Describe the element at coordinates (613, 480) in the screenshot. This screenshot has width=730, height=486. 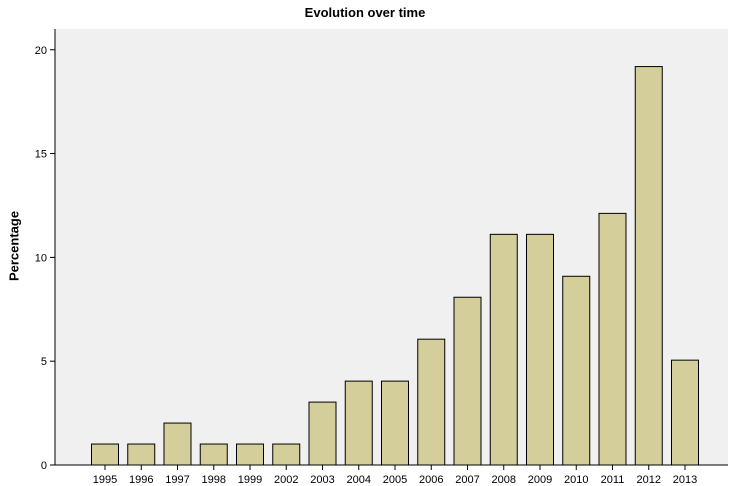
I see `x-tick-label-2011: 2011` at that location.